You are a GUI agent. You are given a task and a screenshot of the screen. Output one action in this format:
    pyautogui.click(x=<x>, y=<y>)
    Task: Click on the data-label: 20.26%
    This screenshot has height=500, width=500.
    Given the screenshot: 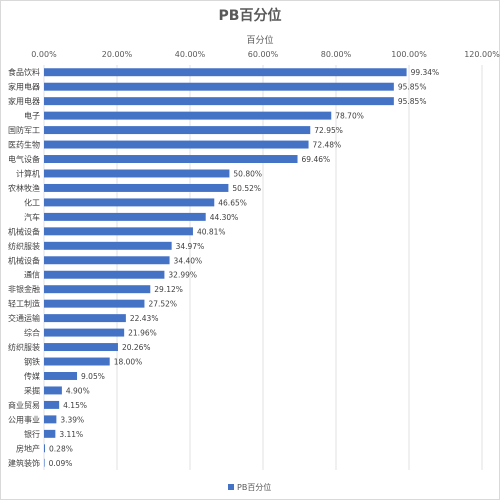 What is the action you would take?
    pyautogui.click(x=136, y=347)
    